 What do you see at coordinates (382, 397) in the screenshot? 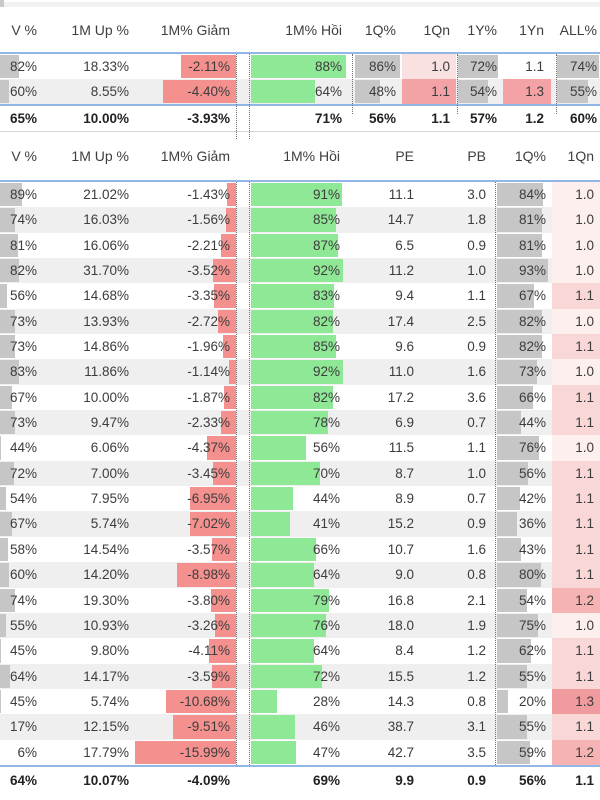
I see `data-cell-pe: 17.2` at bounding box center [382, 397].